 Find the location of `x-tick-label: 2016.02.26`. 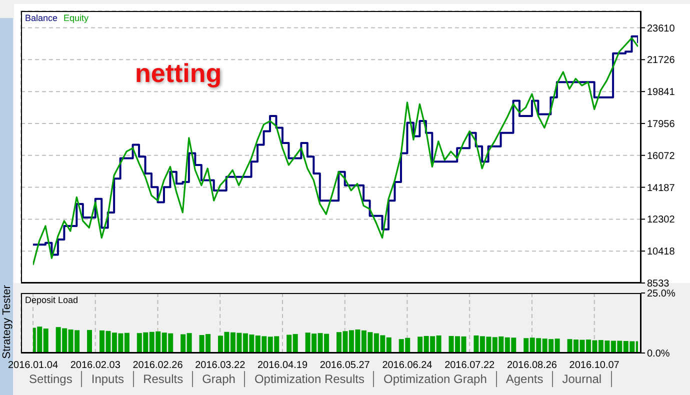

x-tick-label: 2016.02.26 is located at coordinates (158, 366).